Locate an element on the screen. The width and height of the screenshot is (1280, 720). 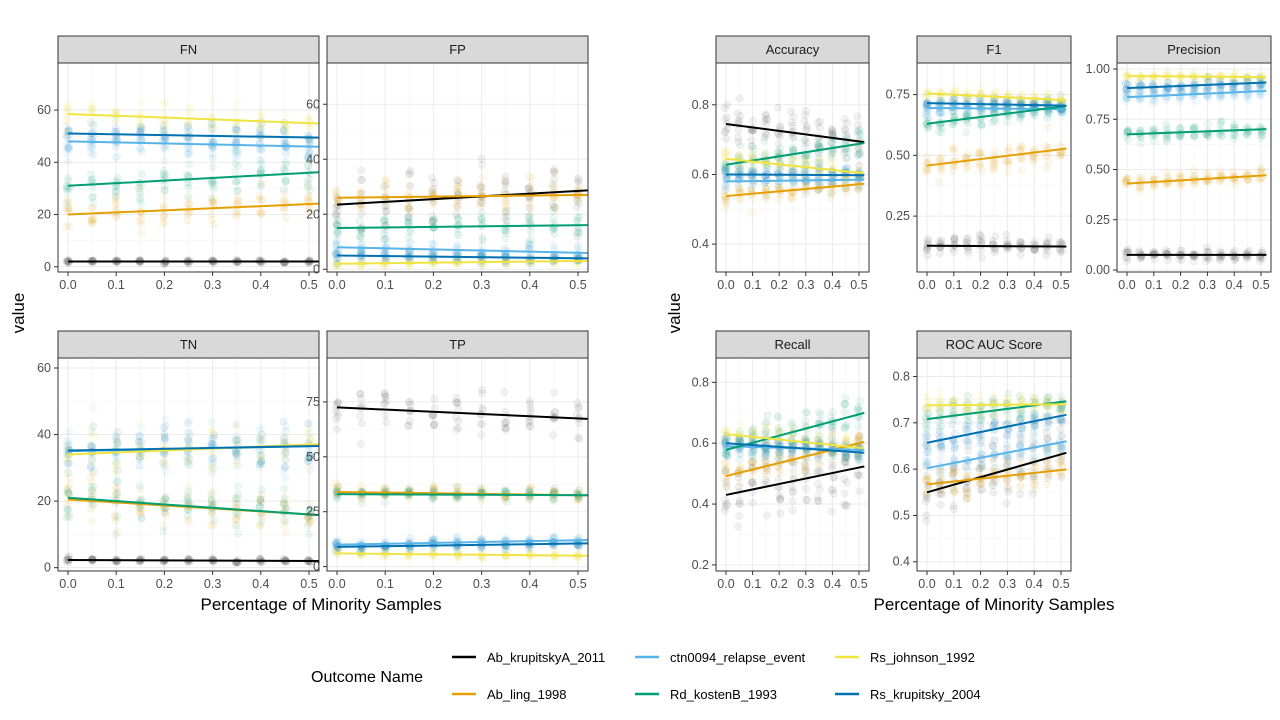
x-tick-label: 0.3 is located at coordinates (481, 285).